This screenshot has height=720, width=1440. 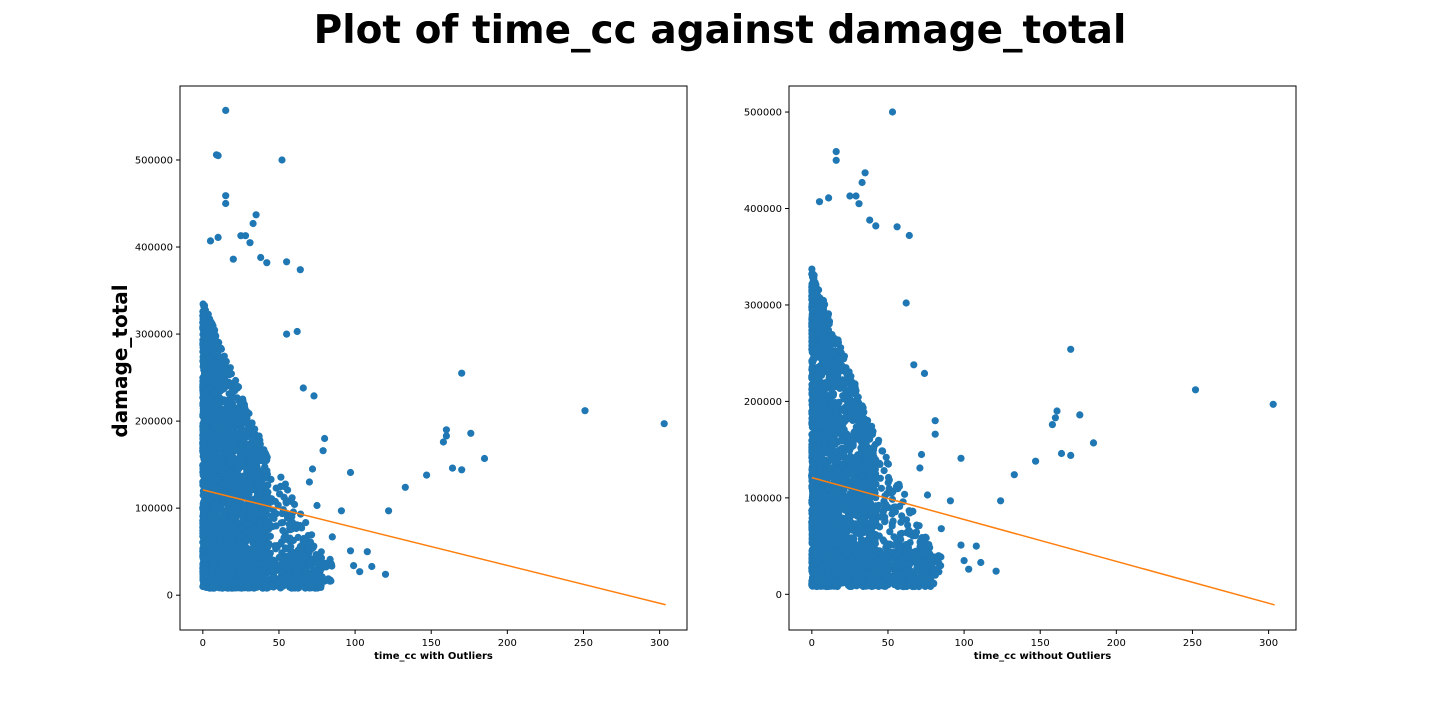 What do you see at coordinates (154, 335) in the screenshot?
I see `y-tick-label: 300000` at bounding box center [154, 335].